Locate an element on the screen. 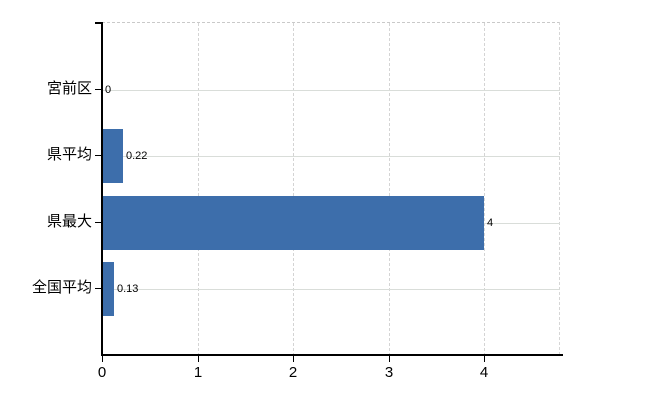  x-tick-label: 2 is located at coordinates (293, 372).